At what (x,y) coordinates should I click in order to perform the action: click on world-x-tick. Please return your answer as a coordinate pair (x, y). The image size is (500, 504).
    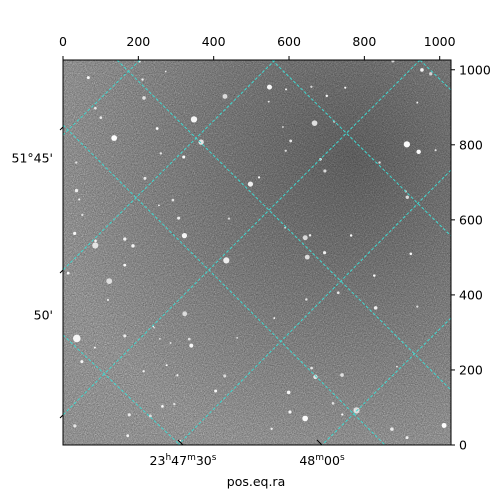
    Looking at the image, I should click on (319, 442).